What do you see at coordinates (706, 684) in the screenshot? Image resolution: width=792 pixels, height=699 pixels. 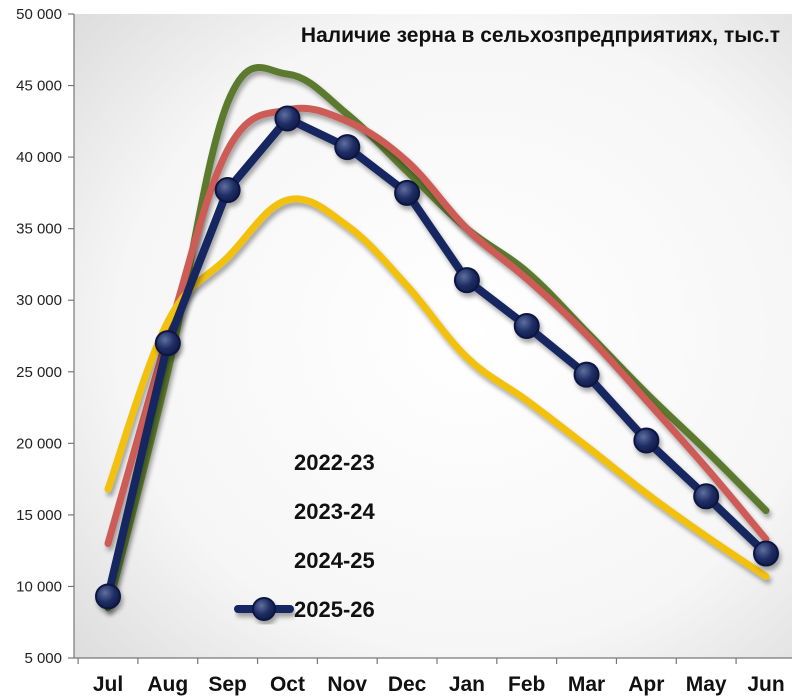 I see `x-tick-label: May` at bounding box center [706, 684].